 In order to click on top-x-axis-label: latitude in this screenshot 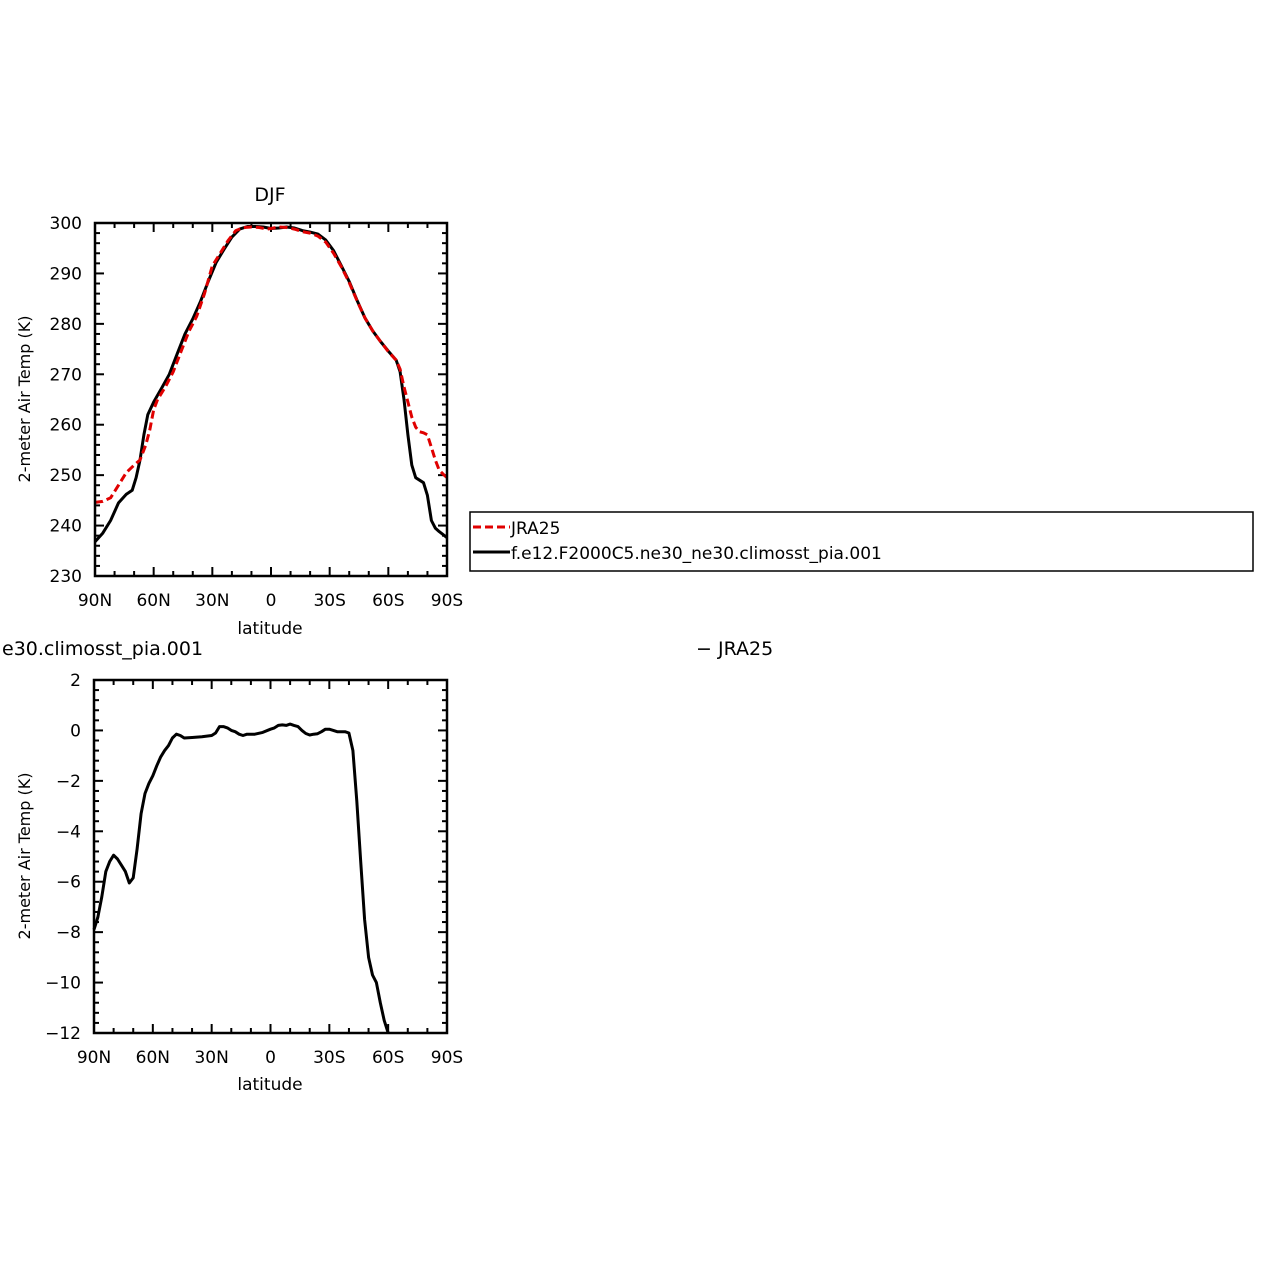, I will do `click(269, 629)`.